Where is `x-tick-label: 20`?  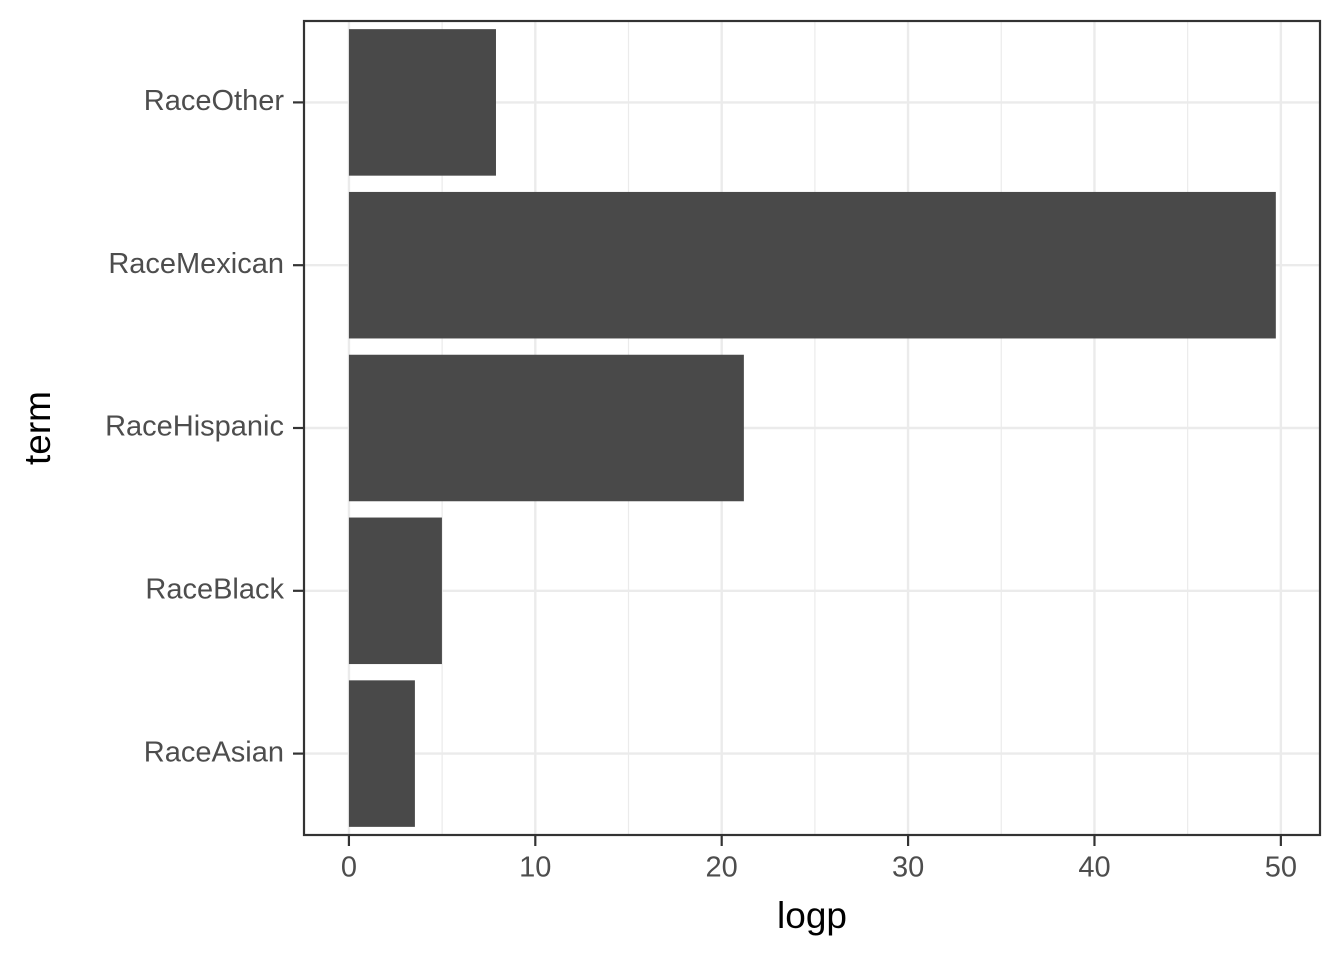 x-tick-label: 20 is located at coordinates (722, 868).